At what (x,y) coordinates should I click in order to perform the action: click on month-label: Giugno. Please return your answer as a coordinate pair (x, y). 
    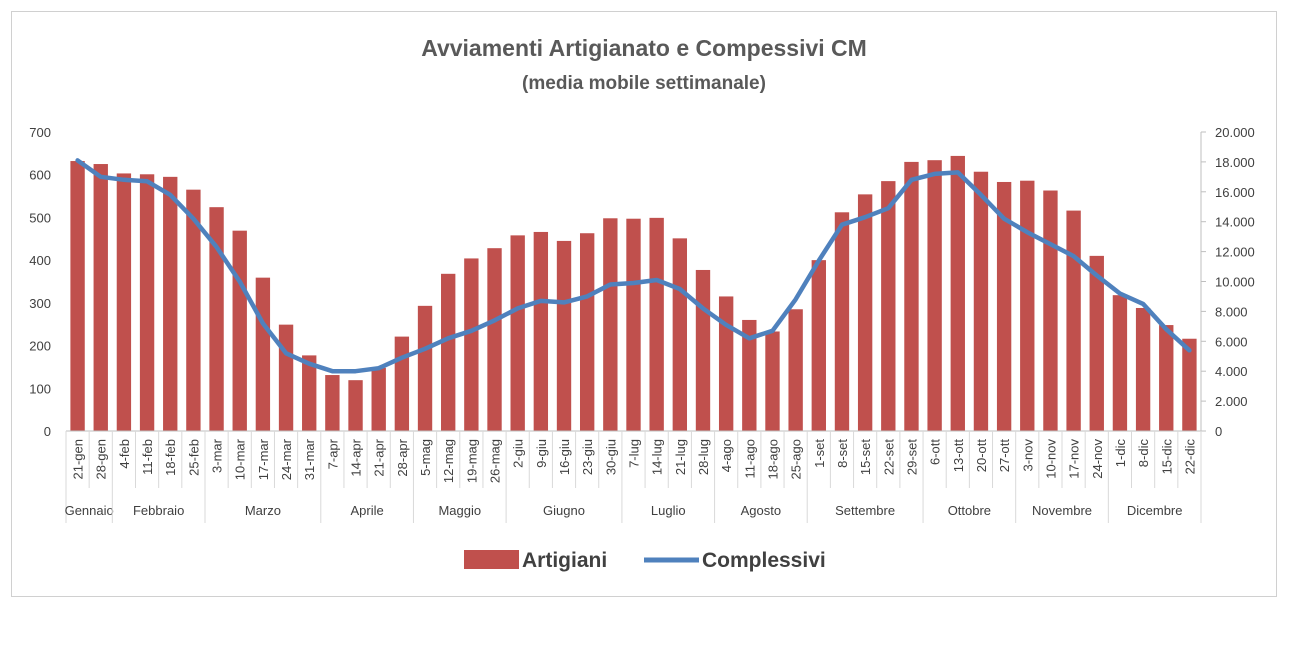
    Looking at the image, I should click on (564, 510).